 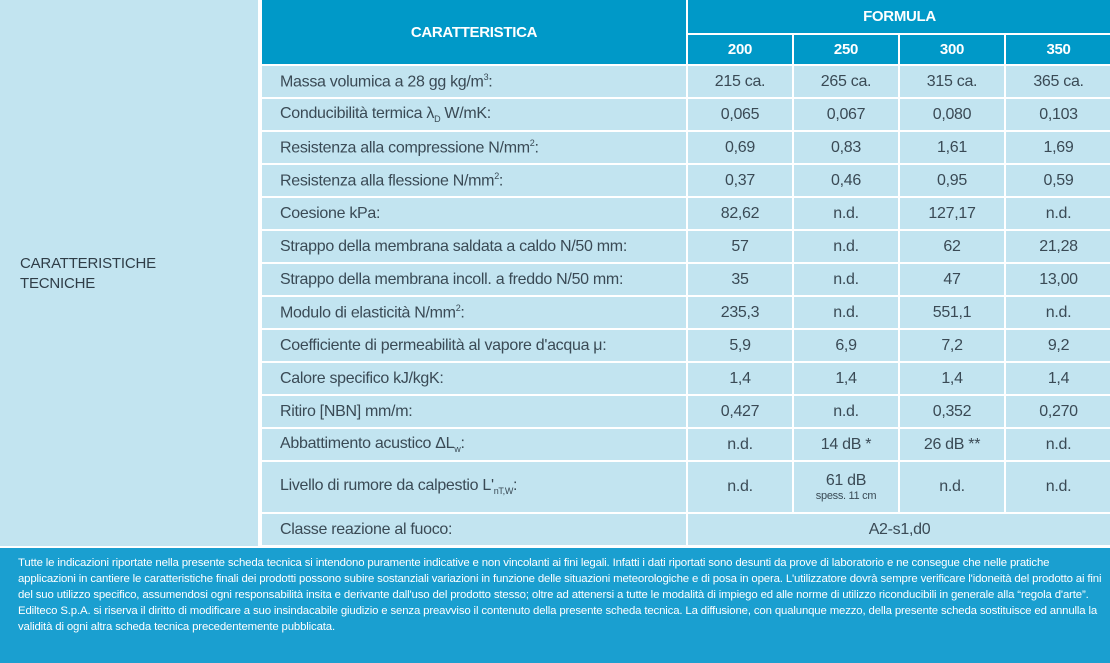 What do you see at coordinates (740, 246) in the screenshot?
I see `row-value: 57` at bounding box center [740, 246].